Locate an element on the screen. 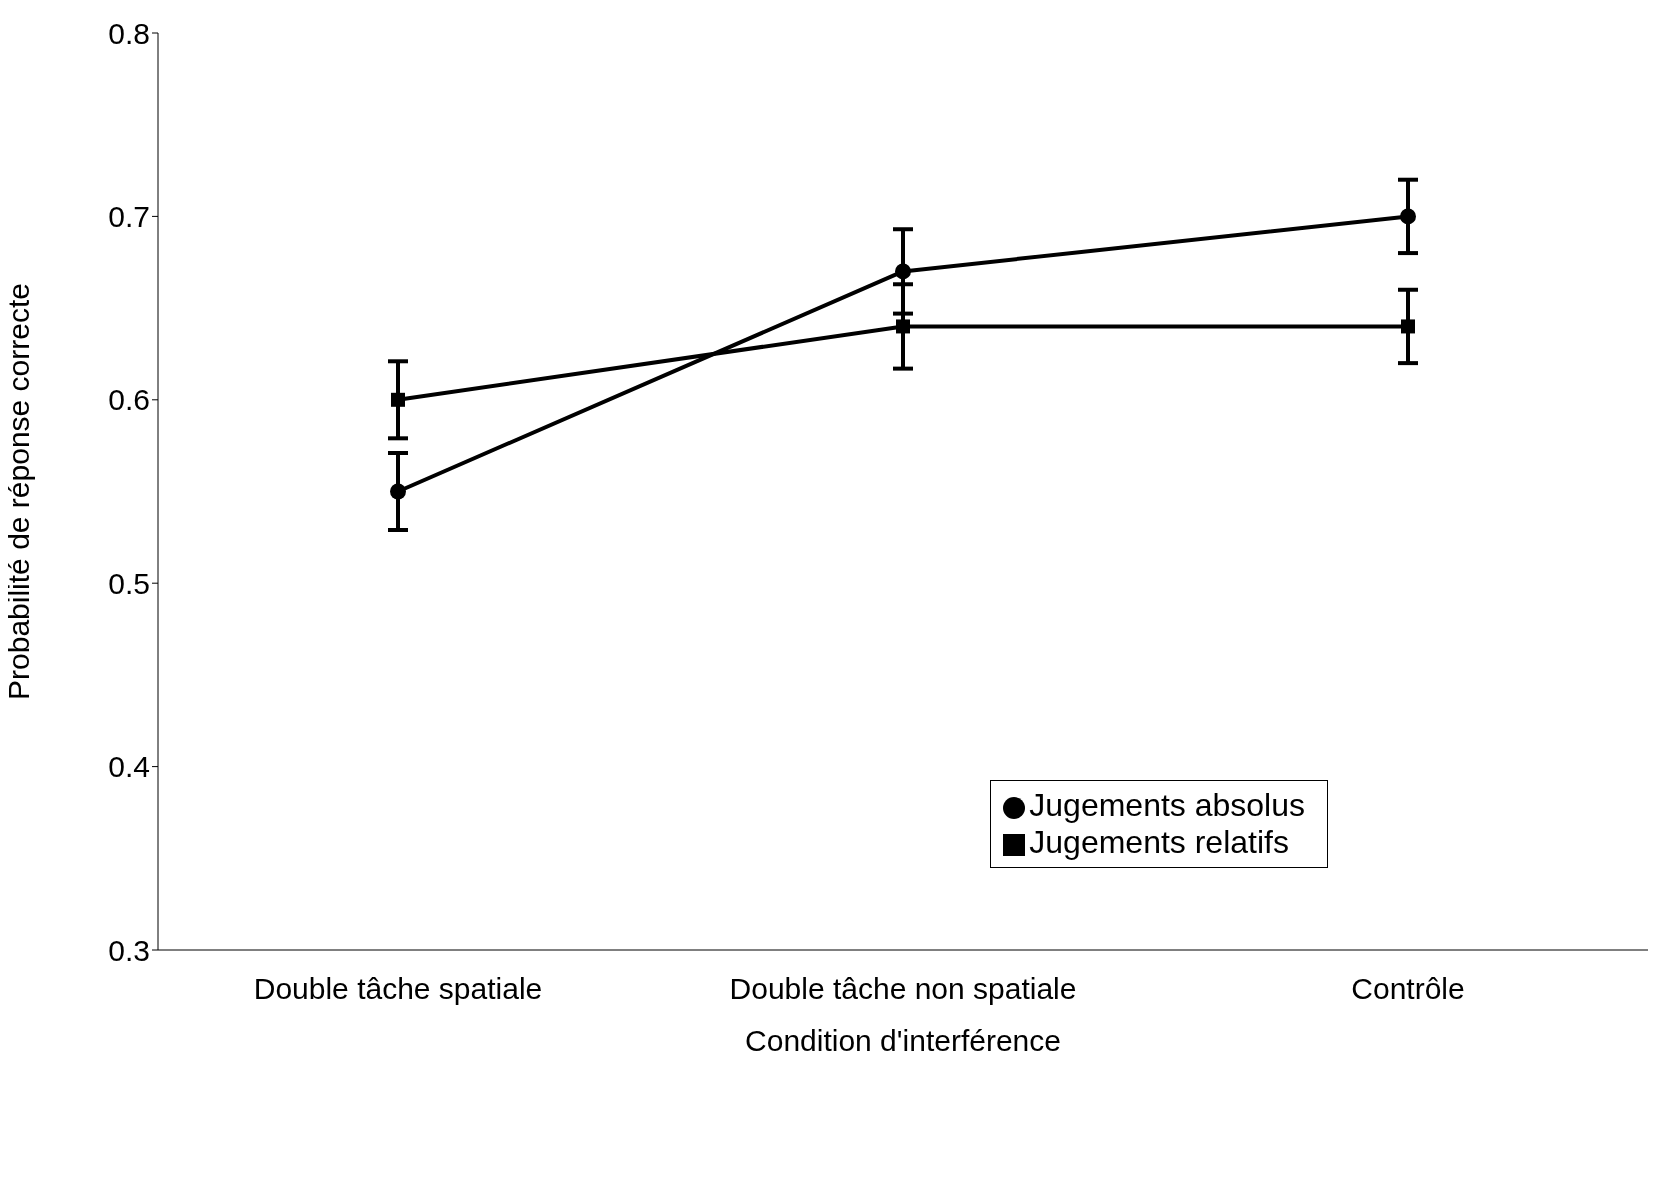 This screenshot has height=1188, width=1676. x-tick-label: Double tâche non spatiale is located at coordinates (903, 989).